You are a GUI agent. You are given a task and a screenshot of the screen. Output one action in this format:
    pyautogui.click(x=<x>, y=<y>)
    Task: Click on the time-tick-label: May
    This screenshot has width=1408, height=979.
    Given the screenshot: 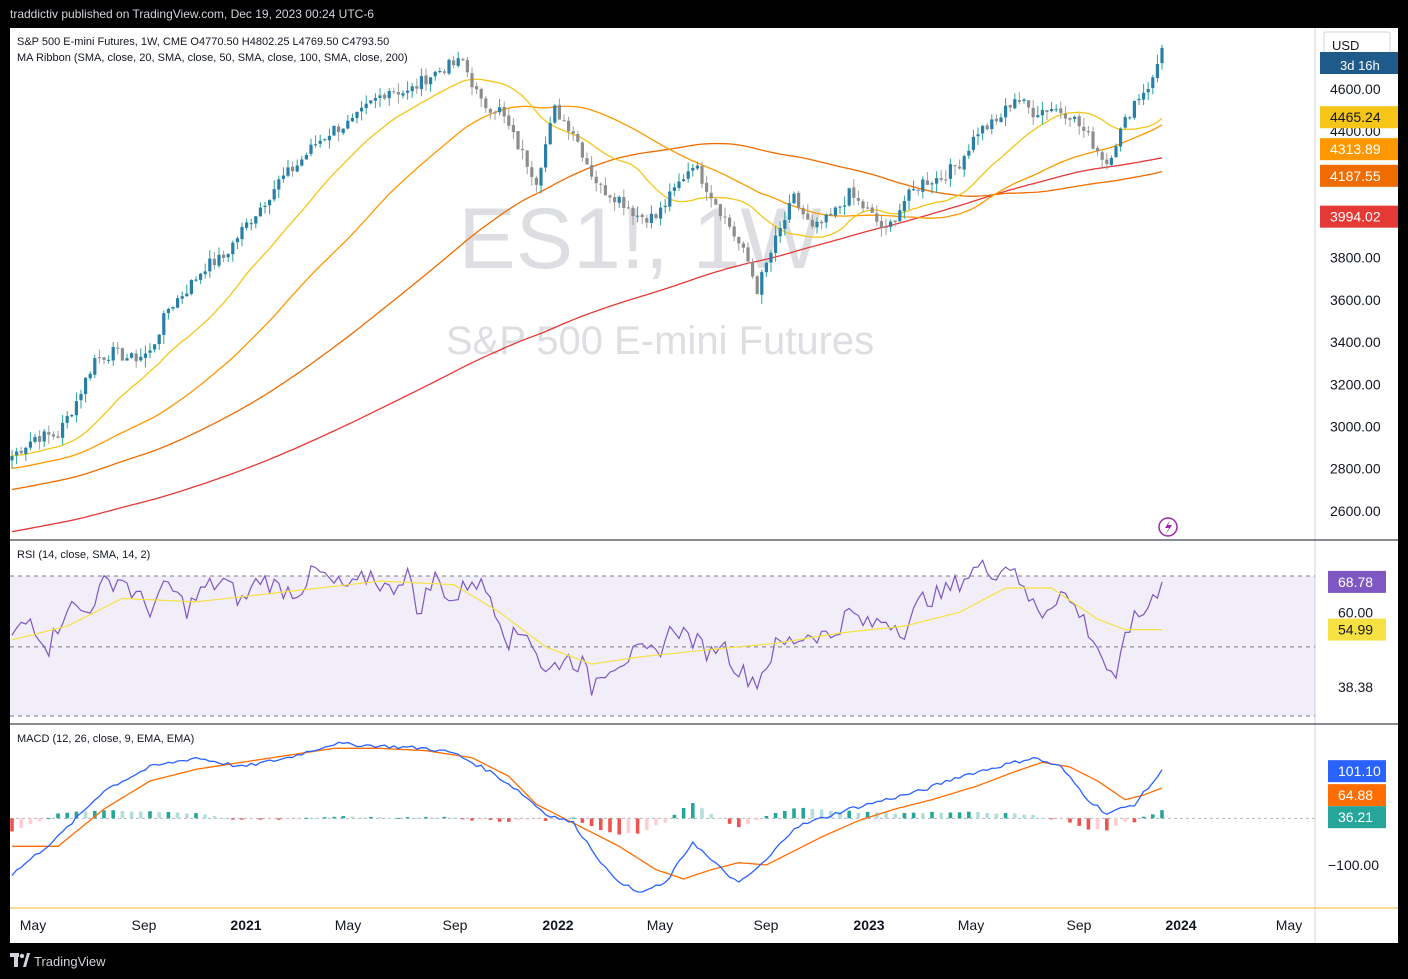 What is the action you would take?
    pyautogui.click(x=1289, y=925)
    